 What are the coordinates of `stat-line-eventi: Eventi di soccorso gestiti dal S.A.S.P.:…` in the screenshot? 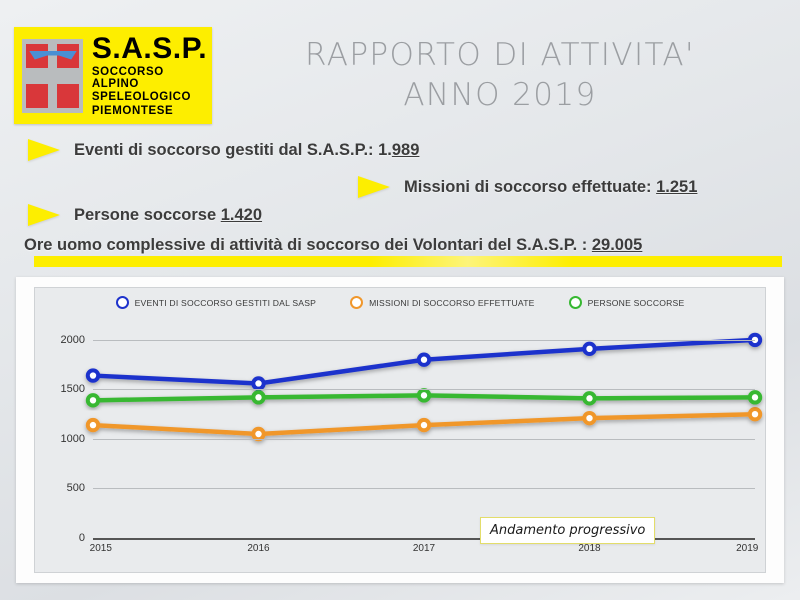 It's located at (223, 150).